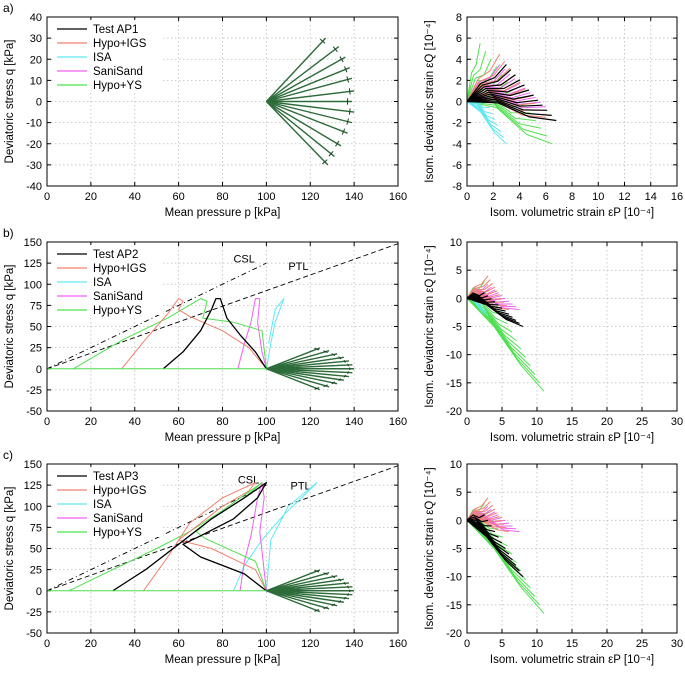 The height and width of the screenshot is (678, 685). Describe the element at coordinates (33, 264) in the screenshot. I see `y-tick-label: 125` at that location.